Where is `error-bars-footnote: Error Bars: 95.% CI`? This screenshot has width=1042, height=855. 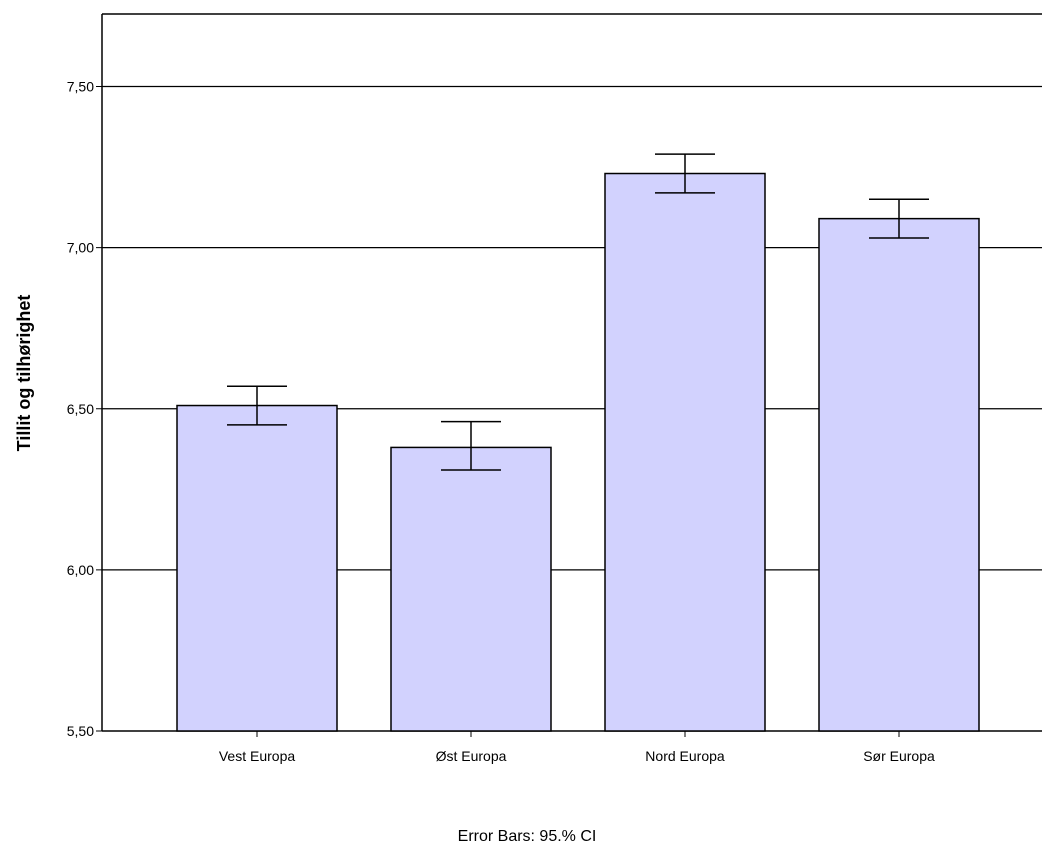 error-bars-footnote: Error Bars: 95.% CI is located at coordinates (527, 836).